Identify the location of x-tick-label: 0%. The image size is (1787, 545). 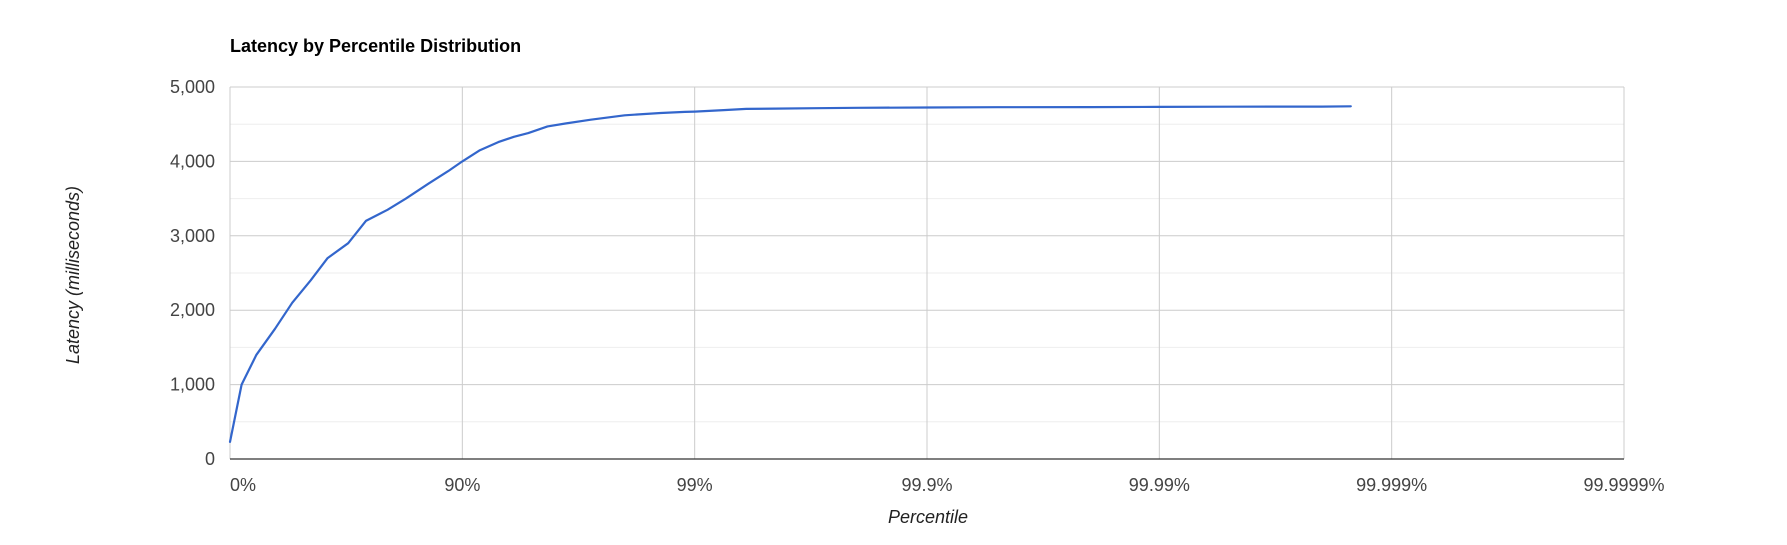
(243, 485).